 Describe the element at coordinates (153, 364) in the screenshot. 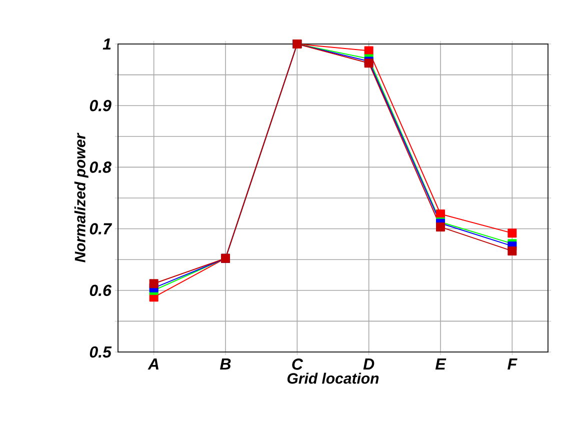

I see `x-tick-label: A` at that location.